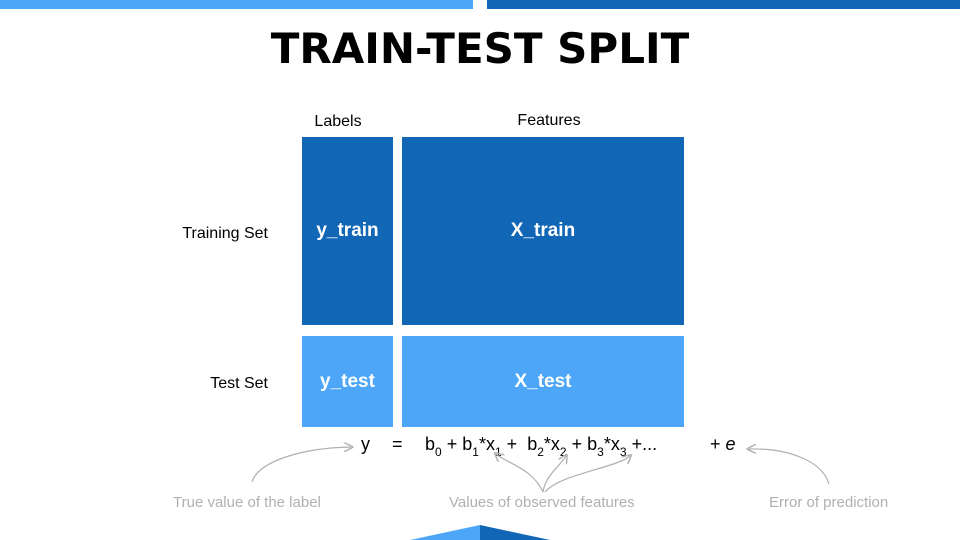 The width and height of the screenshot is (960, 540). What do you see at coordinates (236, 4) in the screenshot?
I see `top-accent-bar-left` at bounding box center [236, 4].